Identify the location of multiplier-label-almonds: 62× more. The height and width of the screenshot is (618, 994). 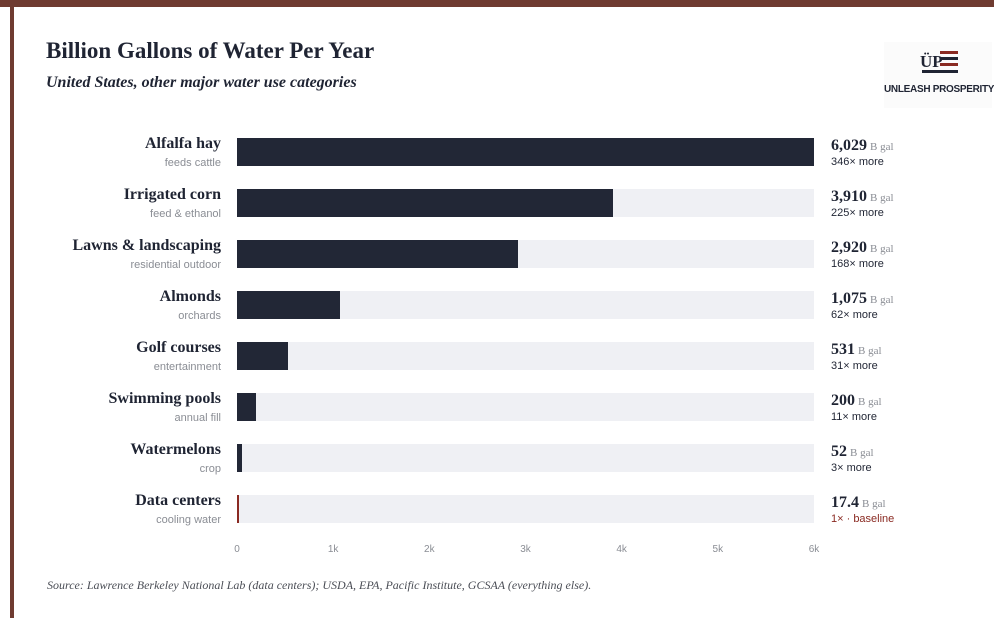
(854, 315).